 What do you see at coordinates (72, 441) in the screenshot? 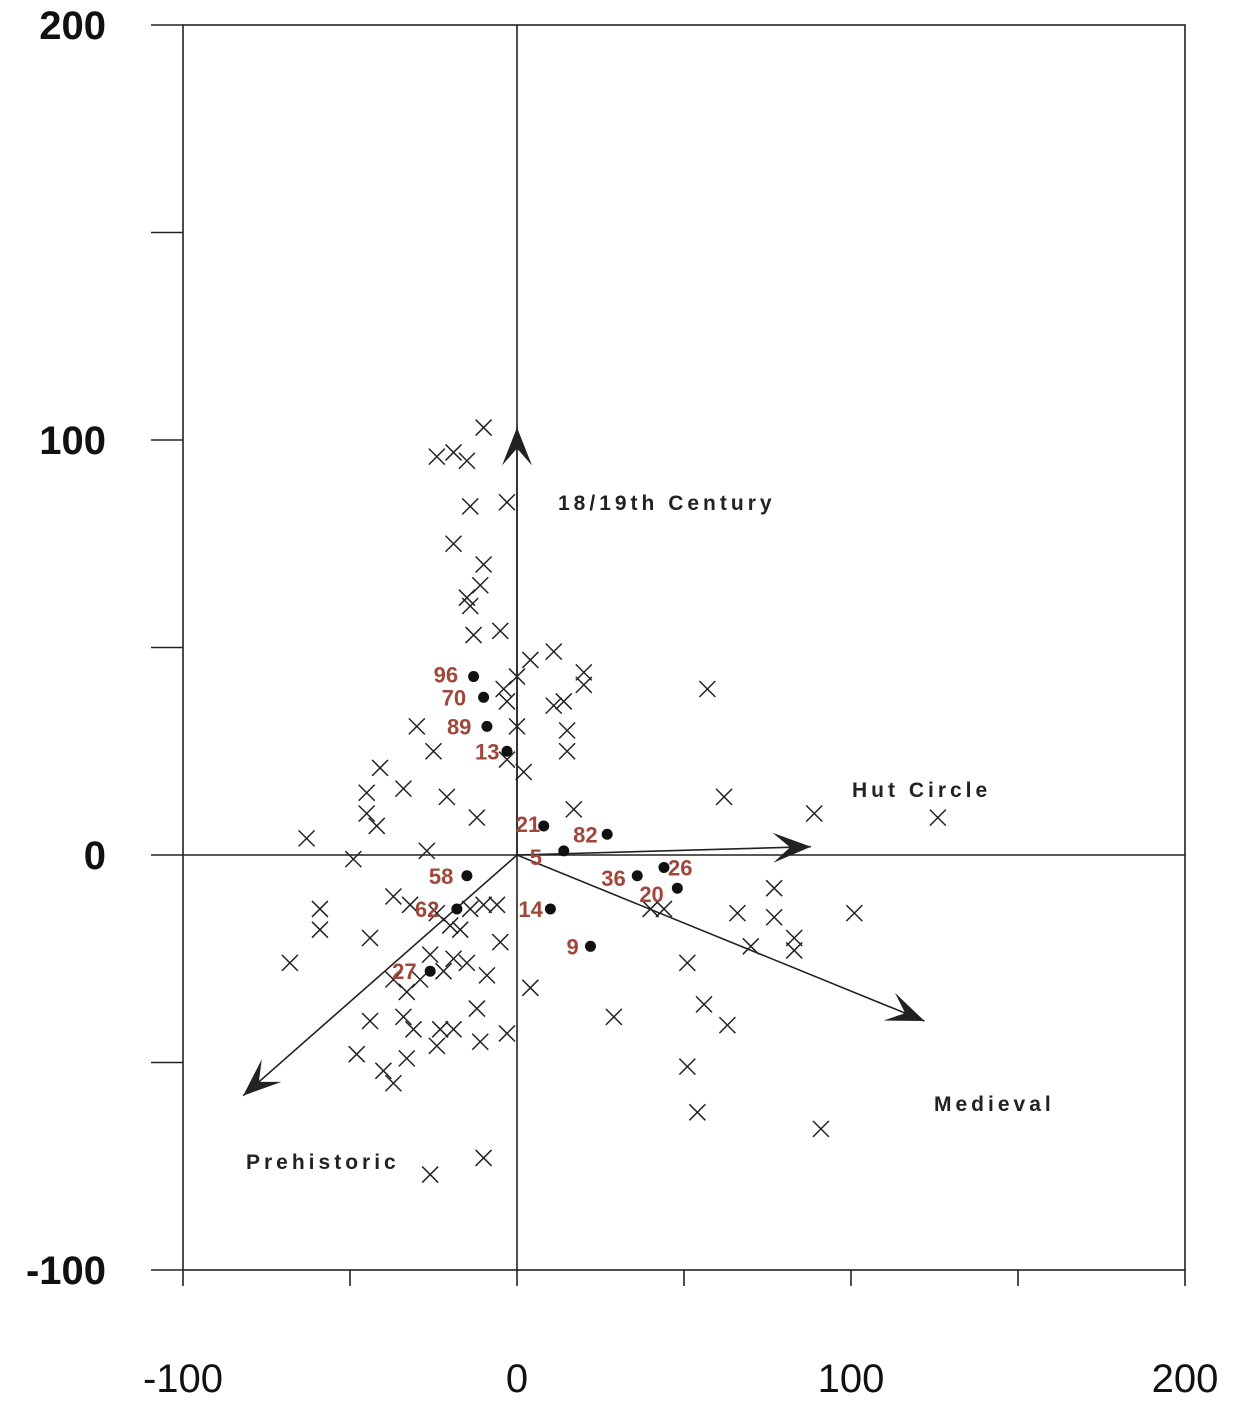
I see `y-tick-label: 100` at bounding box center [72, 441].